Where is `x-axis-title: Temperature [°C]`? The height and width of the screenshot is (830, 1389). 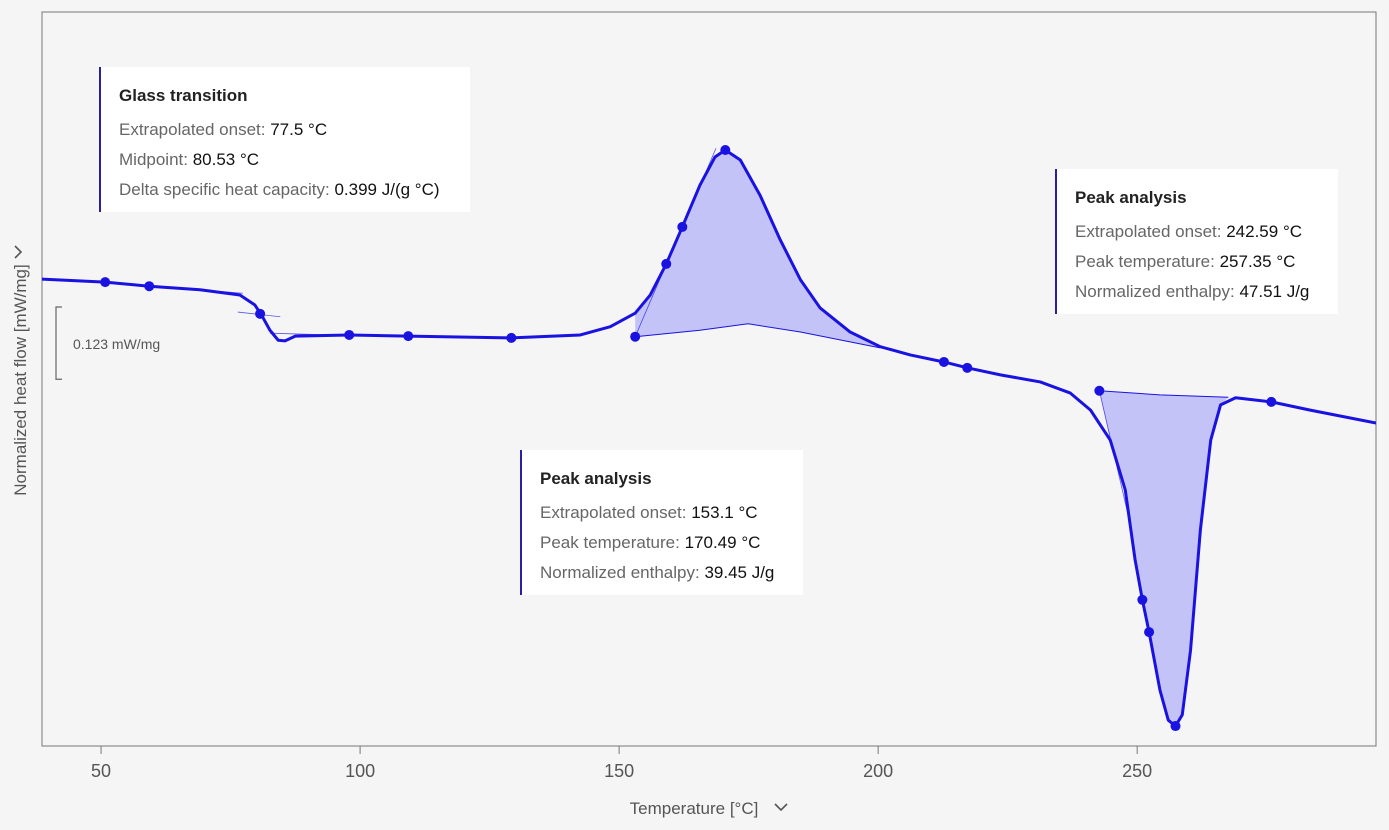 x-axis-title: Temperature [°C] is located at coordinates (709, 808).